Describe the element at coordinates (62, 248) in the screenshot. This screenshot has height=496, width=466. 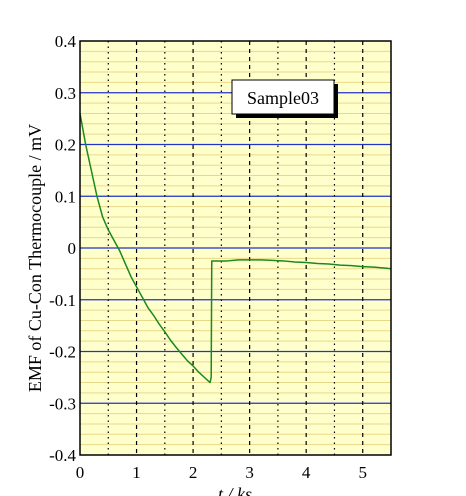
I see `y-tick-labels: 0.4 0.3 0.2 0.1 0 -0.1 -0.2 -0.3 -0.4` at that location.